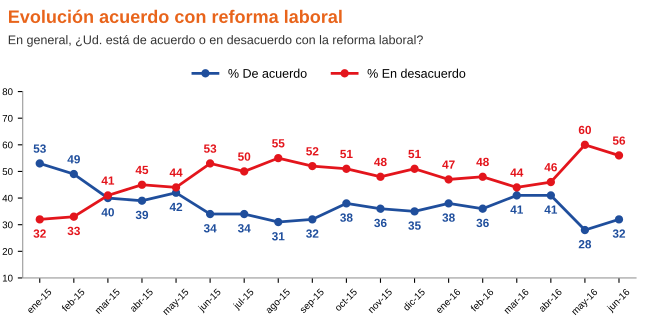  What do you see at coordinates (73, 159) in the screenshot?
I see `data-label: 49` at bounding box center [73, 159].